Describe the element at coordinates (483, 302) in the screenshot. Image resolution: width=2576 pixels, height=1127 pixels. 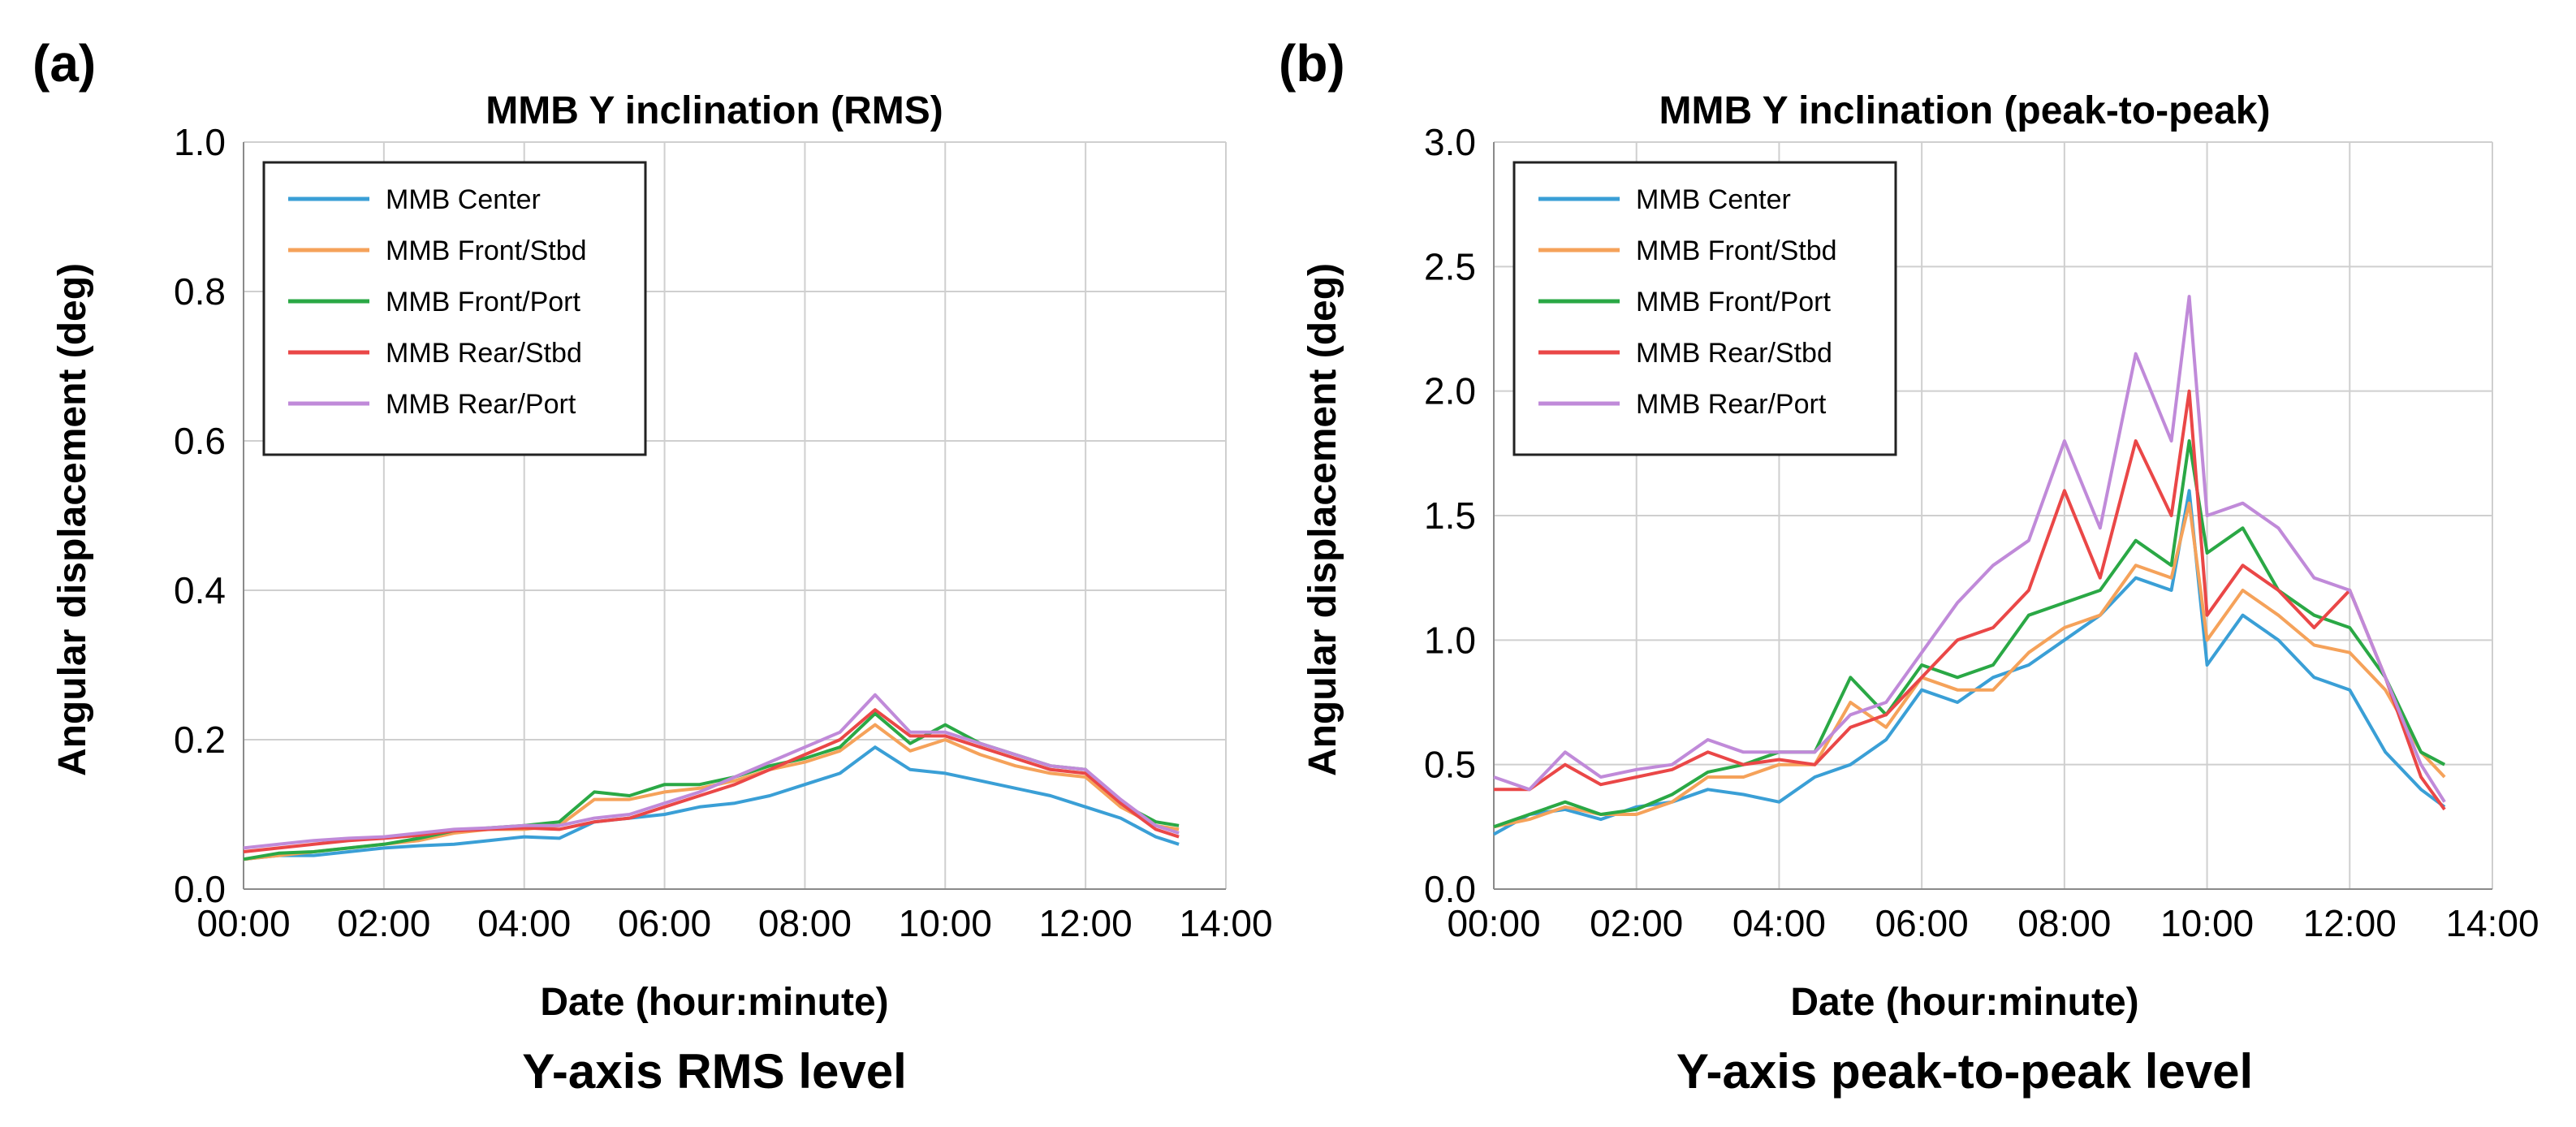
I see `chart-a-legend-label: MMB Front/Port` at that location.